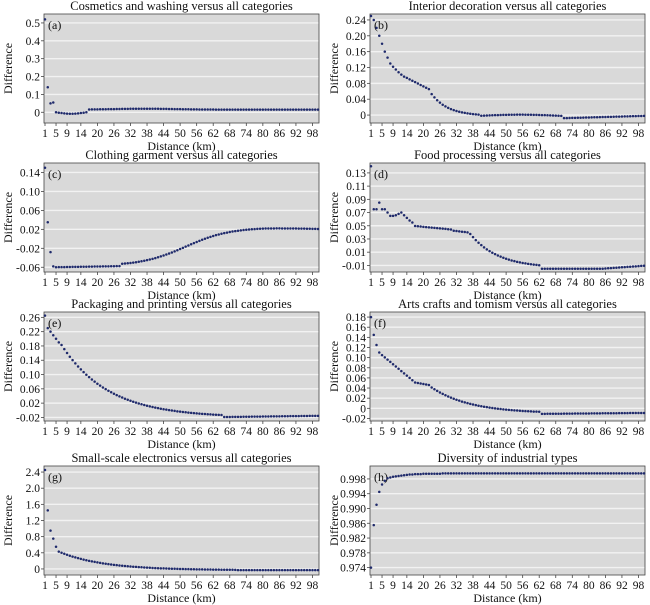 Image resolution: width=650 pixels, height=605 pixels. Describe the element at coordinates (356, 37) in the screenshot. I see `y-tick-label: 0.20` at that location.